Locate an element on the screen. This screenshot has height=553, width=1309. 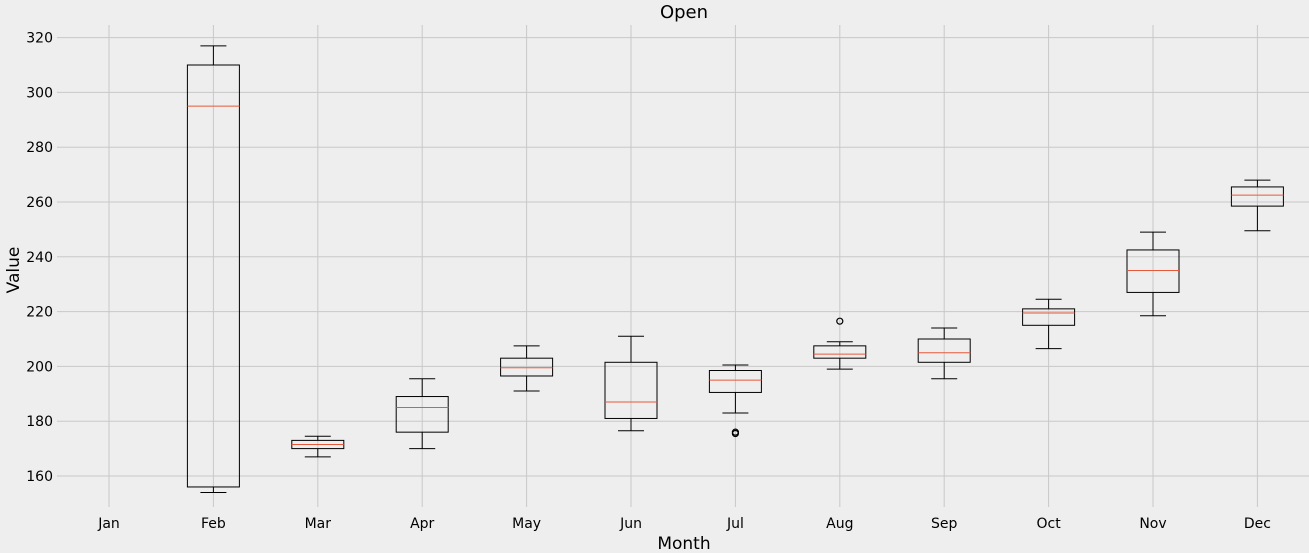
box-dec is located at coordinates (1257, 205).